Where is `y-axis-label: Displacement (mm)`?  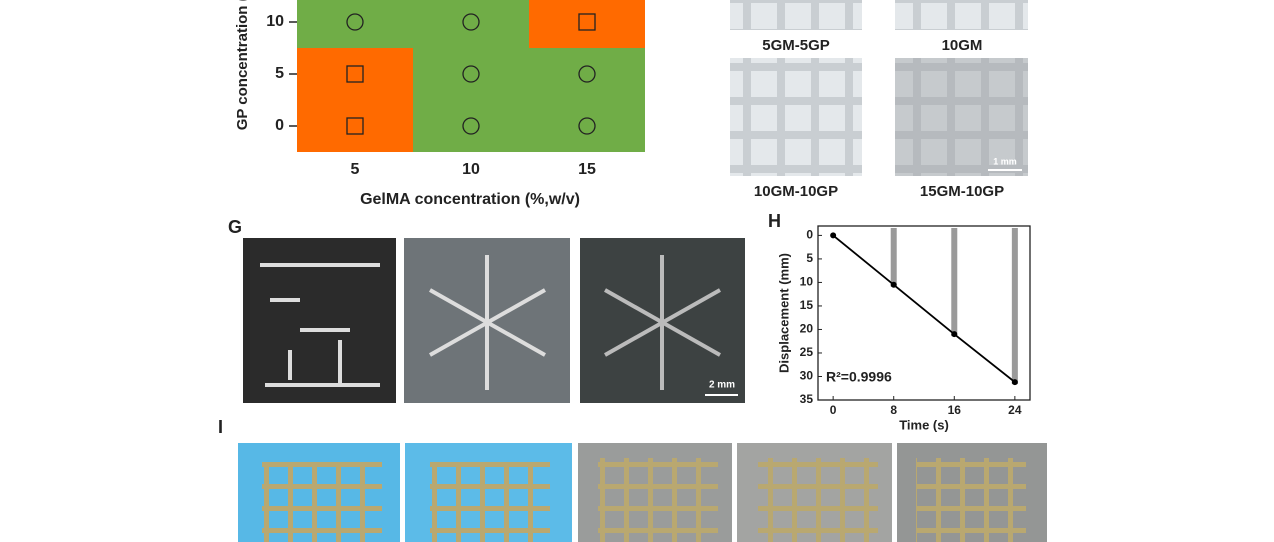 y-axis-label: Displacement (mm) is located at coordinates (783, 313).